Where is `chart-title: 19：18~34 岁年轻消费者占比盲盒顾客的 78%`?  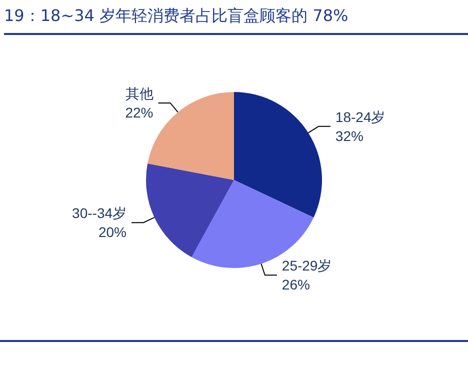 chart-title: 19：18~34 岁年轻消费者占比盲盒顾客的 78% is located at coordinates (236, 20).